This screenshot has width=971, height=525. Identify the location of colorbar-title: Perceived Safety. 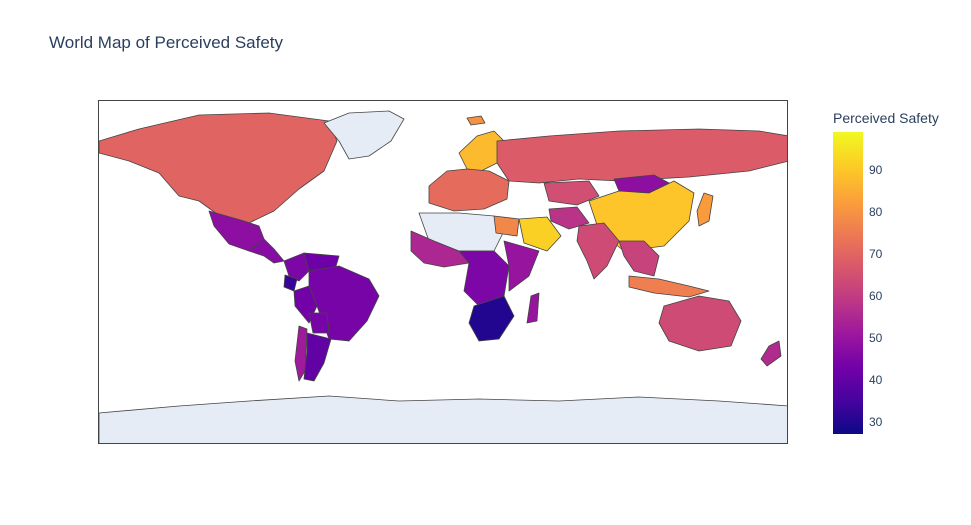
(886, 118).